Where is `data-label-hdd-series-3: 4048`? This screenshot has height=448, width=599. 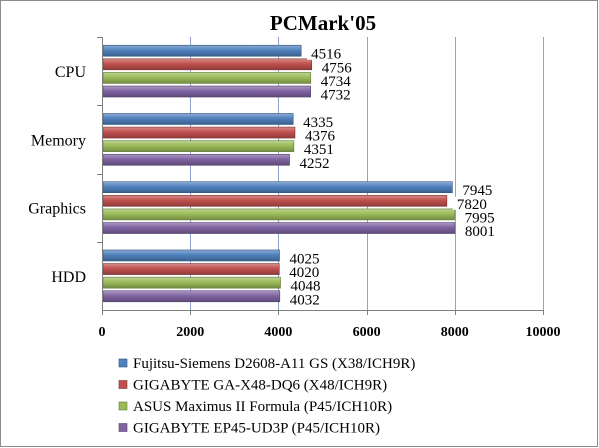
data-label-hdd-series-3: 4048 is located at coordinates (306, 287).